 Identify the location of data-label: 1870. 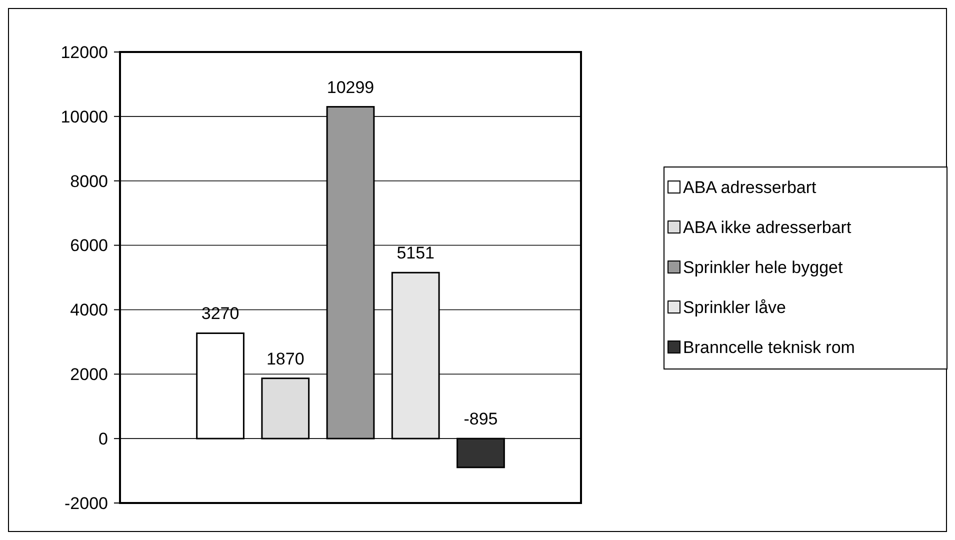
(285, 358).